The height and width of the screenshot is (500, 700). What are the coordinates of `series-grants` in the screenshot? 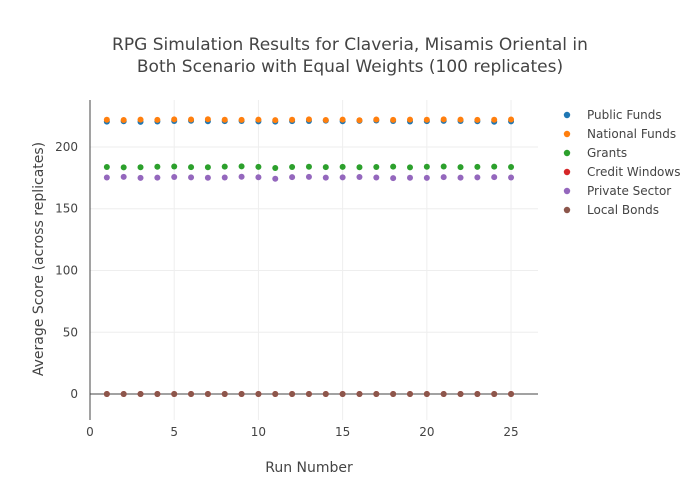 It's located at (309, 167).